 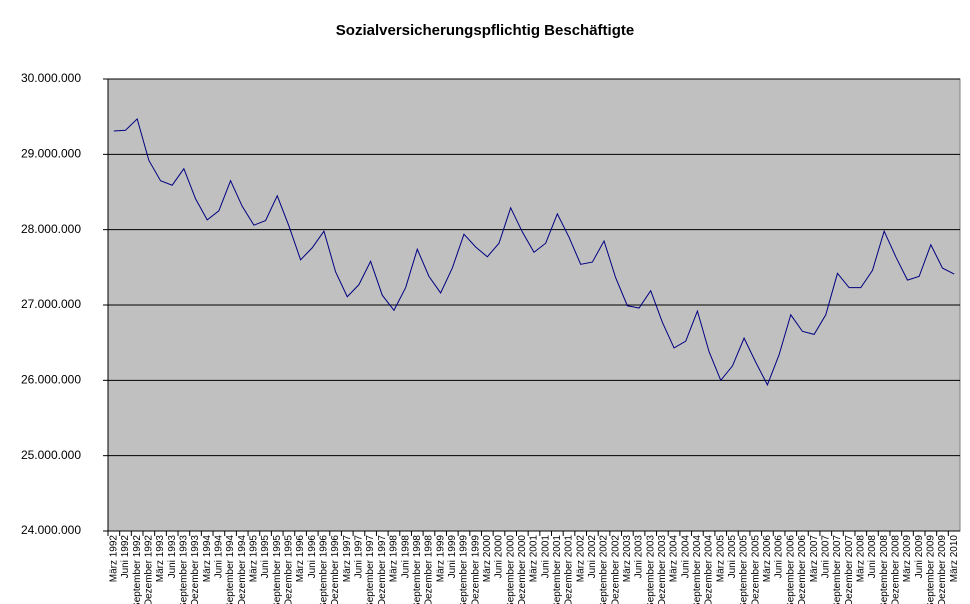 I want to click on x-tick-label: Juni 2004, so click(x=685, y=557).